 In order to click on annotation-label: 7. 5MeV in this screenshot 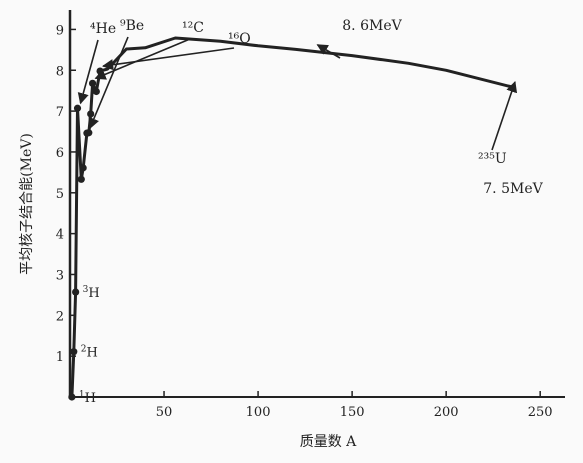, I will do `click(513, 189)`.